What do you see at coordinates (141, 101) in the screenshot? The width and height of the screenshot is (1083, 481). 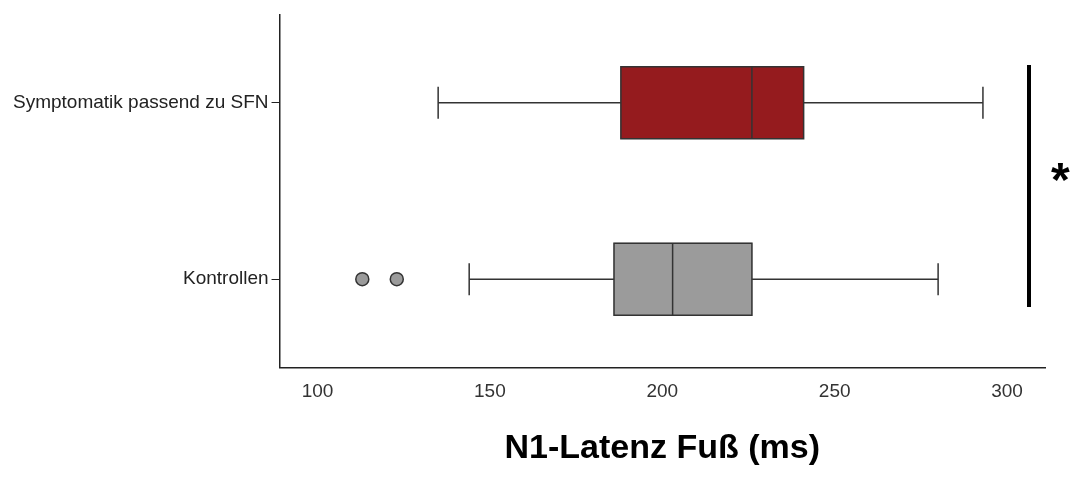 I see `y-tick-label: Symptomatik passend zu SFN` at bounding box center [141, 101].